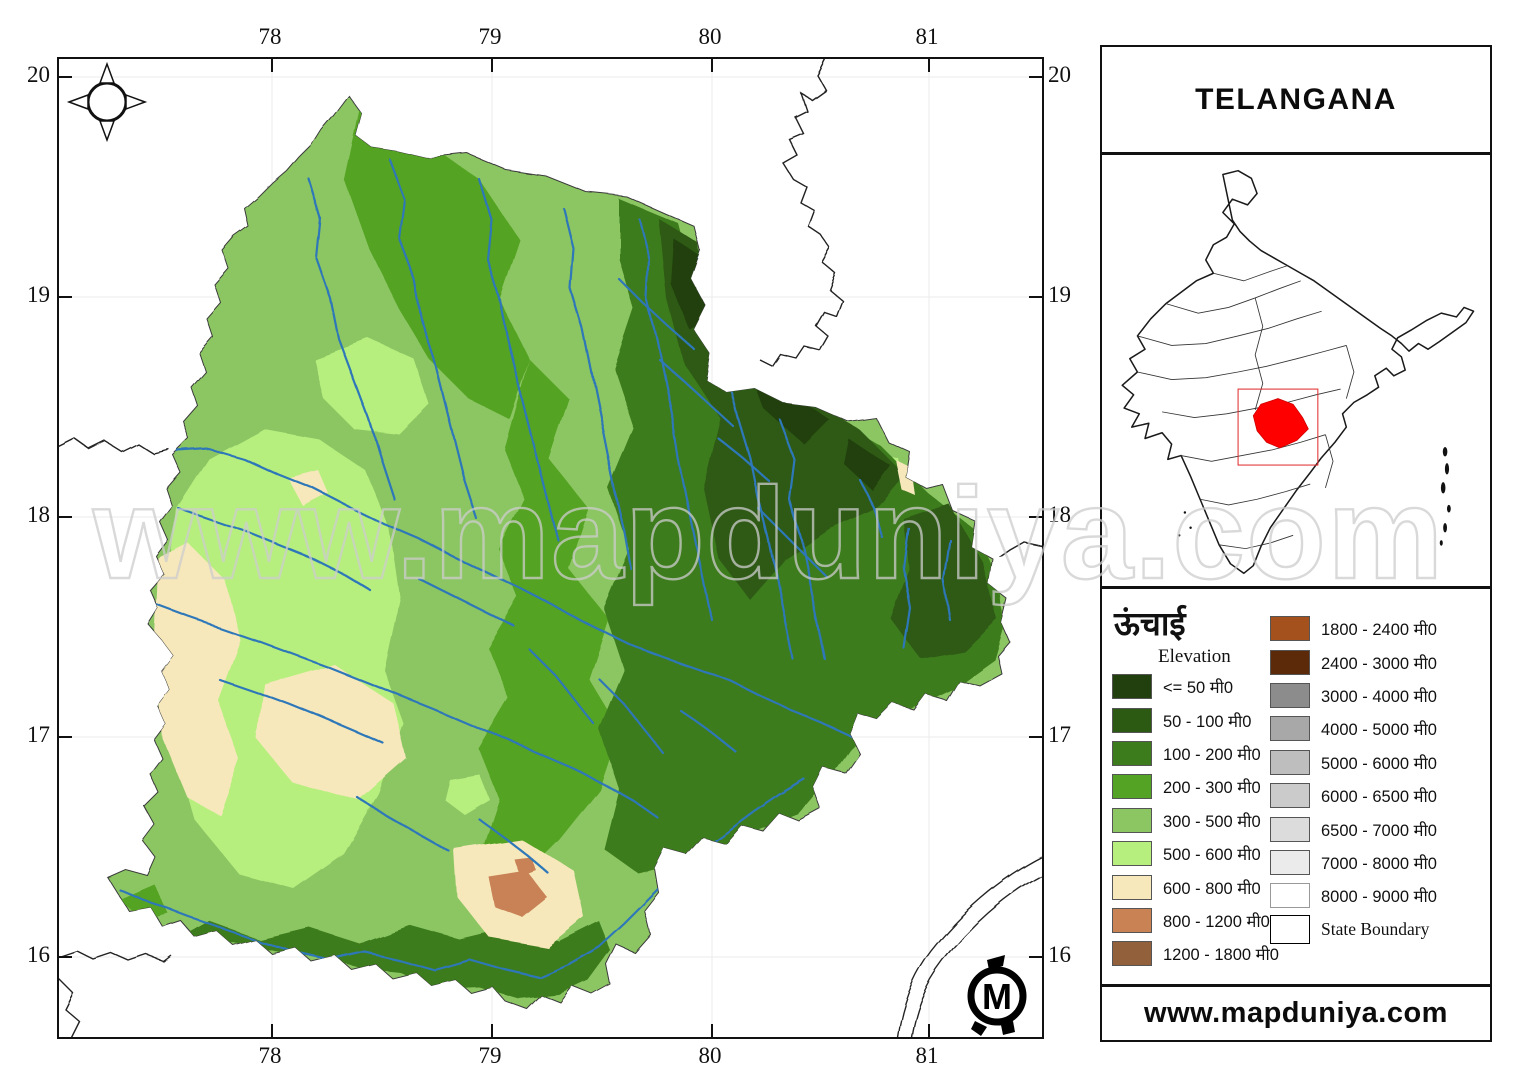 This screenshot has width=1536, height=1086. Describe the element at coordinates (1379, 730) in the screenshot. I see `legend-label: 4000 - 5000 मी0` at that location.